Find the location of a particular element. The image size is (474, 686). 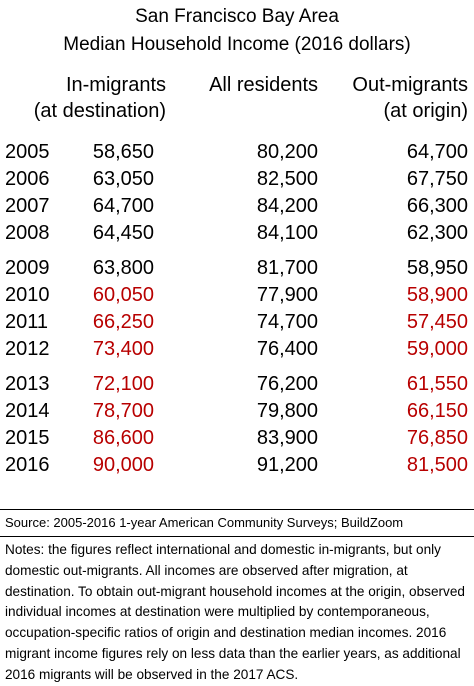

in-migrants-cell: 78,700 is located at coordinates (123, 411).